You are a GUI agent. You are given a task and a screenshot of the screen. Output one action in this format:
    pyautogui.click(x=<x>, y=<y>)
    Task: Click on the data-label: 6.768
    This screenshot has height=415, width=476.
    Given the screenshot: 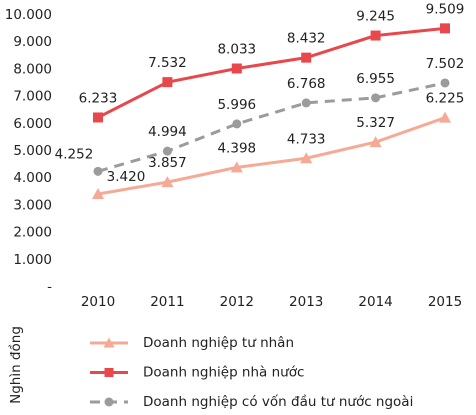 What is the action you would take?
    pyautogui.click(x=306, y=84)
    